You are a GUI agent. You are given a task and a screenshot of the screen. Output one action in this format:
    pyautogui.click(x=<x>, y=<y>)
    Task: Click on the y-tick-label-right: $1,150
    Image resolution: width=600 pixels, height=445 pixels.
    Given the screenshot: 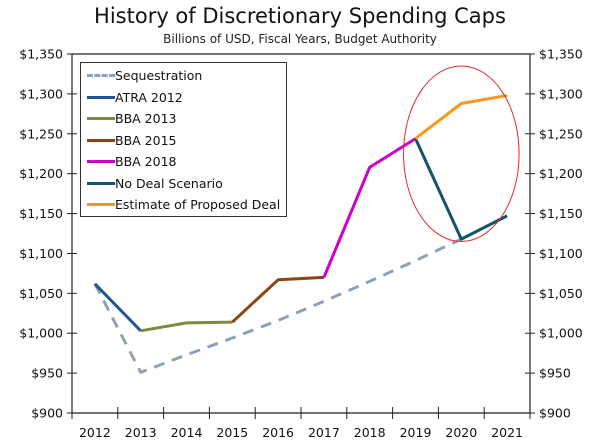 What is the action you would take?
    pyautogui.click(x=561, y=213)
    